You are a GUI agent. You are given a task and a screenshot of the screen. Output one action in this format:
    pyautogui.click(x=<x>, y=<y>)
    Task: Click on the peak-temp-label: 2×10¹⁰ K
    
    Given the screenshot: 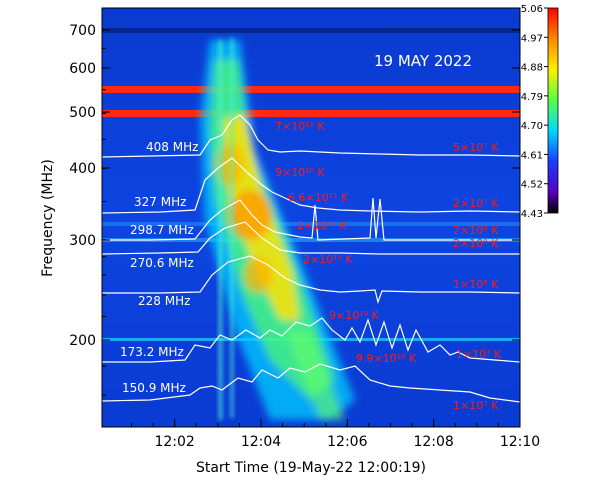 What is the action you would take?
    pyautogui.click(x=328, y=259)
    